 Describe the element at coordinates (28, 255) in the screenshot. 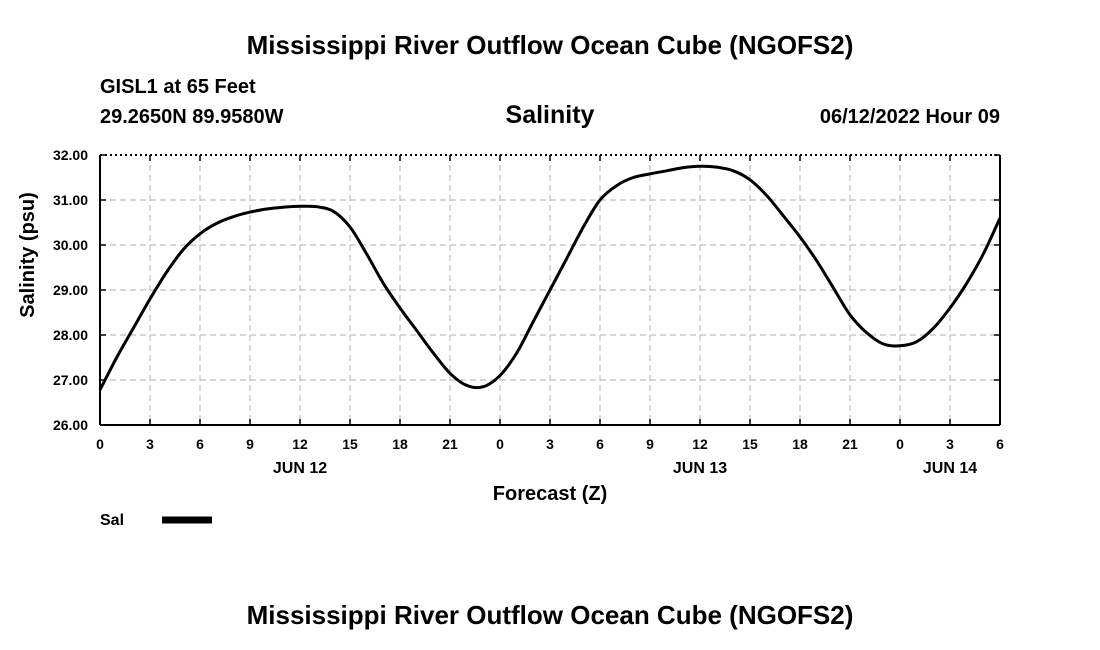

I see `y-axis-label: Salinity (psu)` at that location.